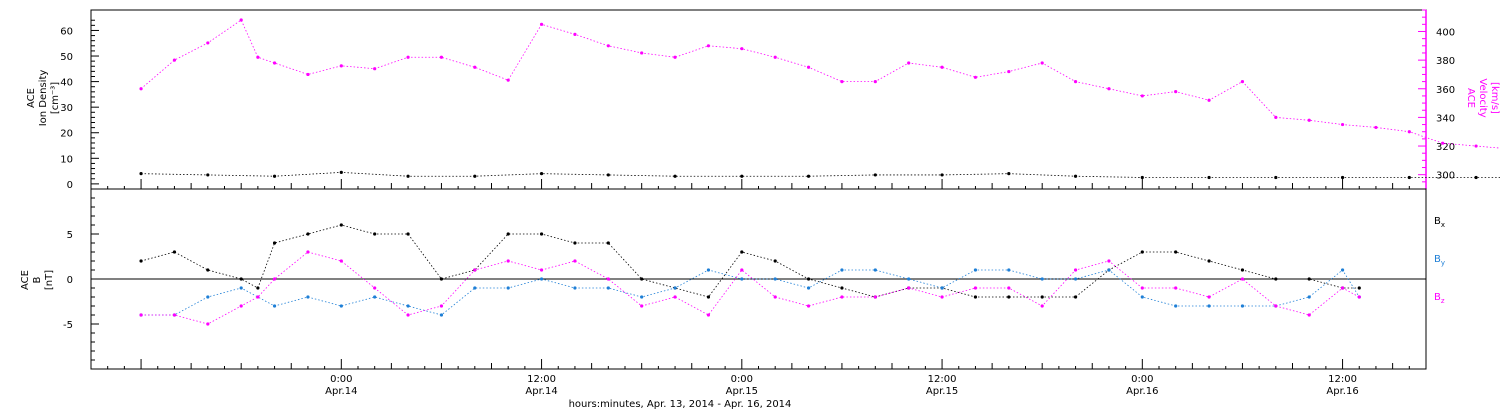 Image resolution: width=1500 pixels, height=410 pixels. I want to click on density-ylabel-line2: Ion Density, so click(43, 98).